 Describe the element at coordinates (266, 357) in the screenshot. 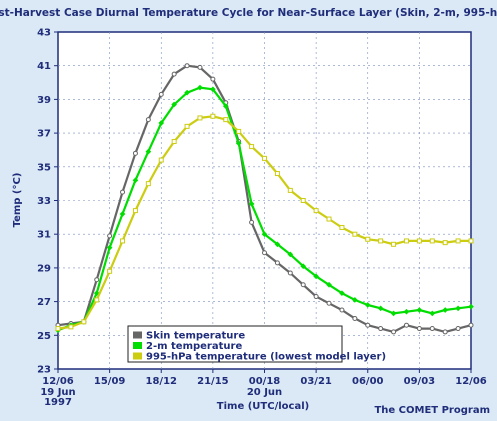

I see `legend-label: 995-hPa temperature (lowest model layer)` at that location.